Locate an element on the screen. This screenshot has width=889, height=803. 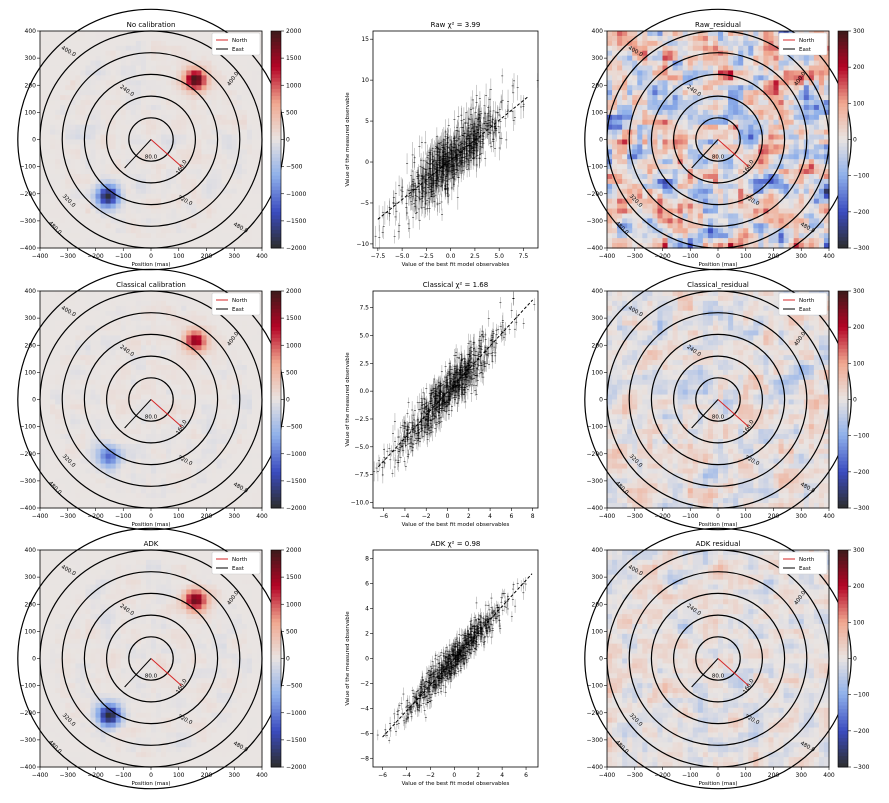
y-tick-label: −10 is located at coordinates (362, 244).